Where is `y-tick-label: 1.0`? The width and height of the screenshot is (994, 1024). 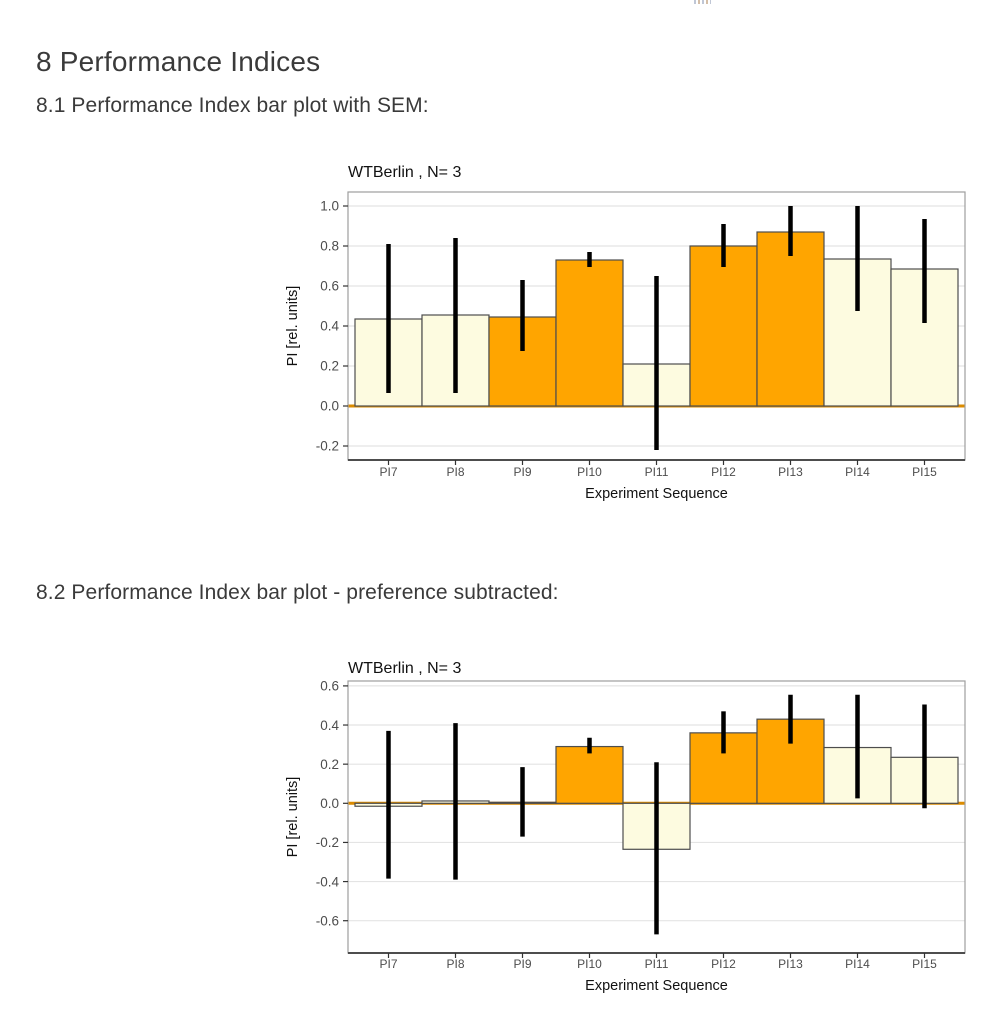
y-tick-label: 1.0 is located at coordinates (329, 206).